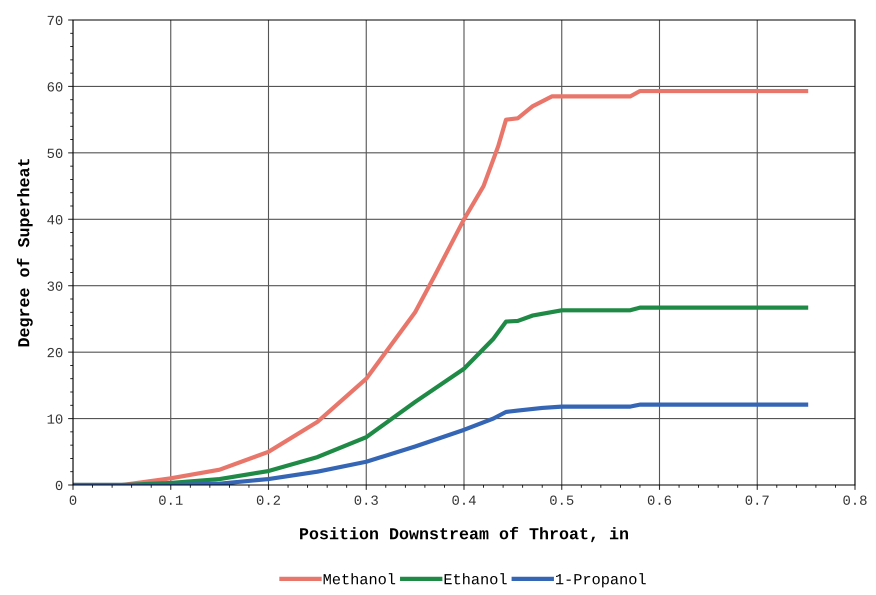  I want to click on y-tick-label: 10, so click(55, 419).